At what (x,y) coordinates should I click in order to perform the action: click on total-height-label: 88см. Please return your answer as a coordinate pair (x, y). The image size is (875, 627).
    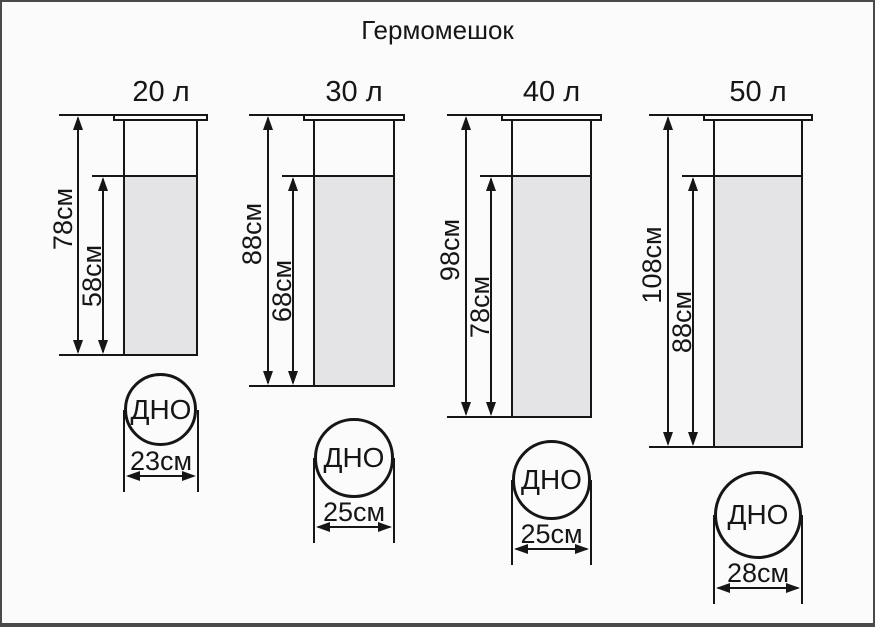
    Looking at the image, I should click on (252, 234).